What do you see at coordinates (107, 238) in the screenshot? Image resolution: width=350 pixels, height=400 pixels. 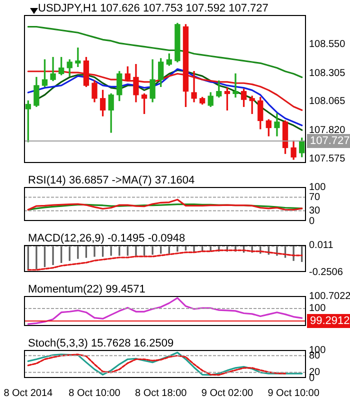 I see `chart-title: MACD(12,26,9) -0.1495 -0.0948` at bounding box center [107, 238].